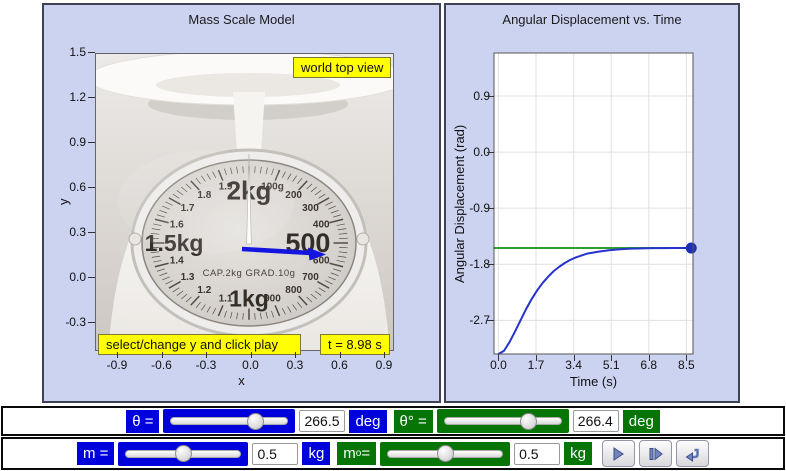 Image resolution: width=786 pixels, height=471 pixels. What do you see at coordinates (199, 344) in the screenshot?
I see `hint-label: select/change y and click play` at bounding box center [199, 344].